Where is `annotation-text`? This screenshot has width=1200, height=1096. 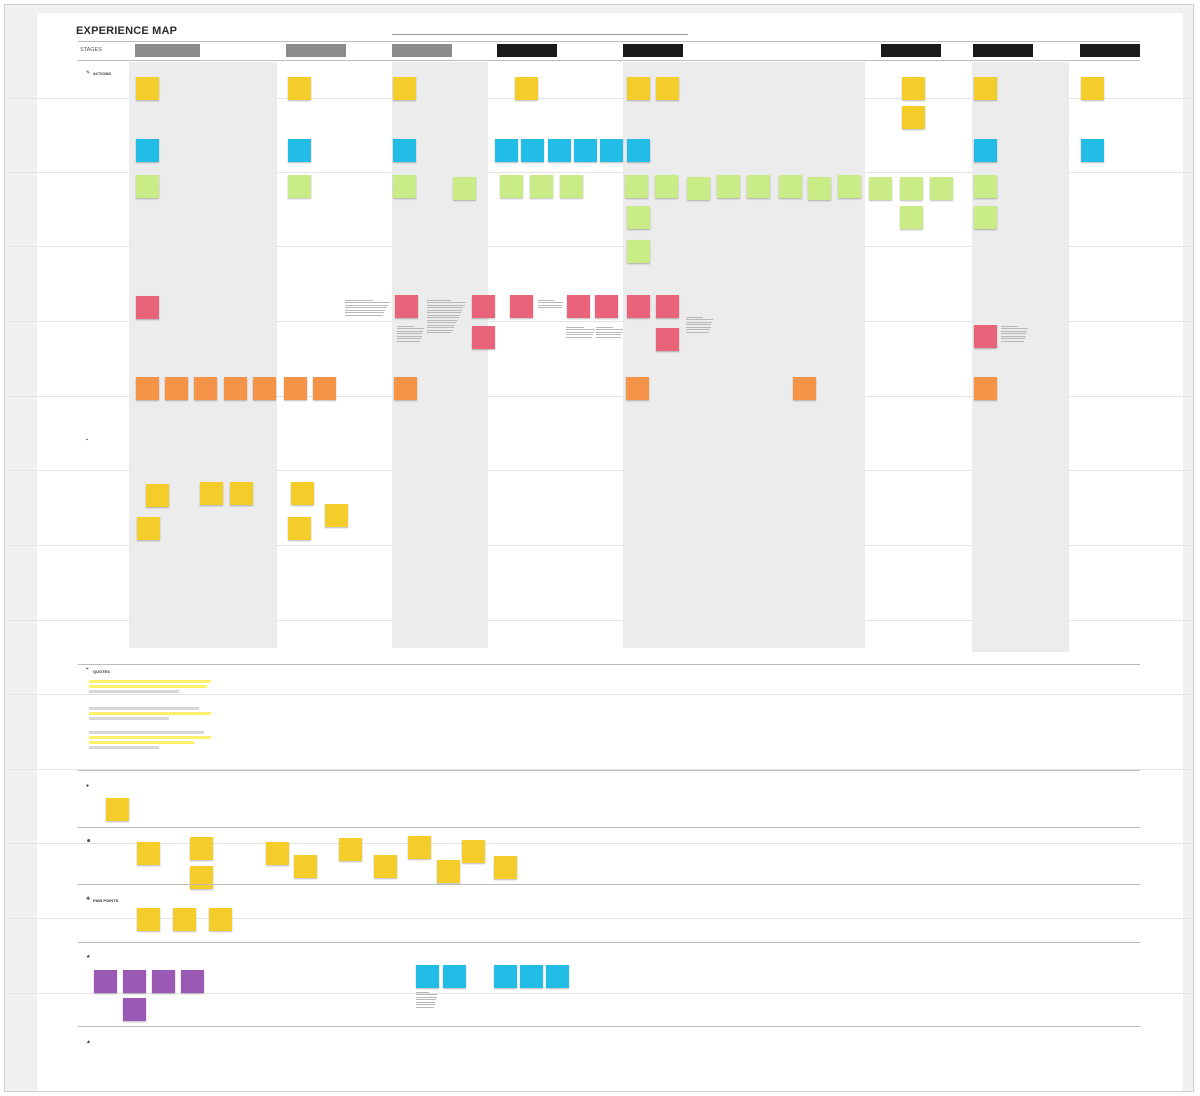 annotation-text is located at coordinates (581, 336).